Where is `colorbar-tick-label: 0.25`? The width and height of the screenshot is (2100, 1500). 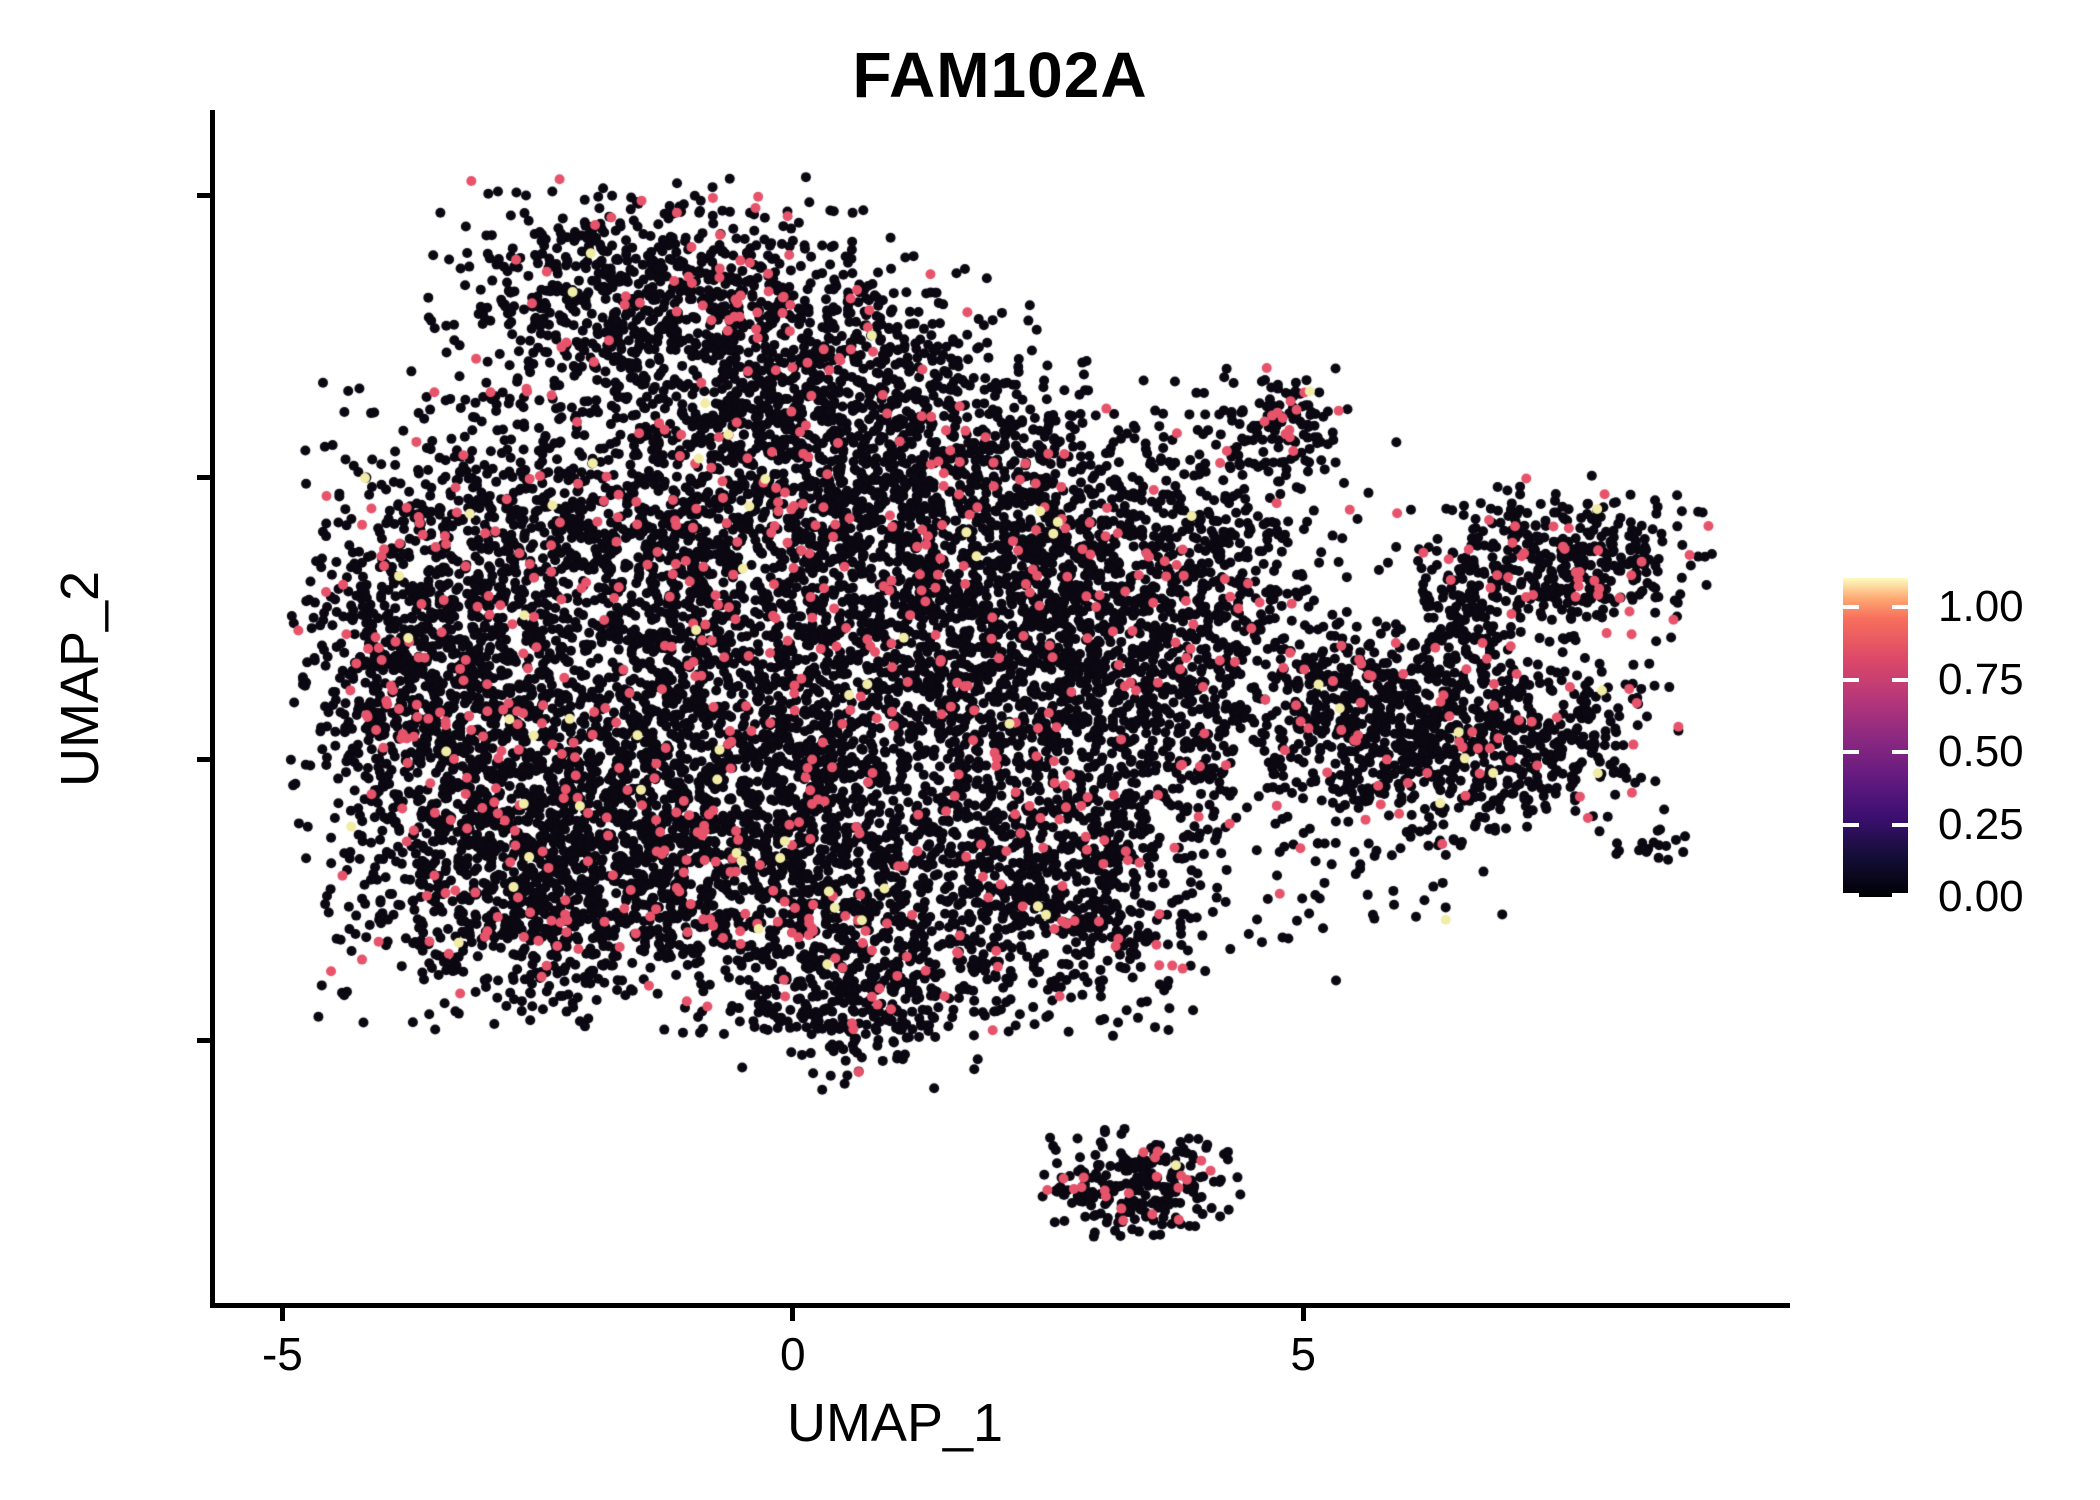
colorbar-tick-label: 0.25 is located at coordinates (1981, 824).